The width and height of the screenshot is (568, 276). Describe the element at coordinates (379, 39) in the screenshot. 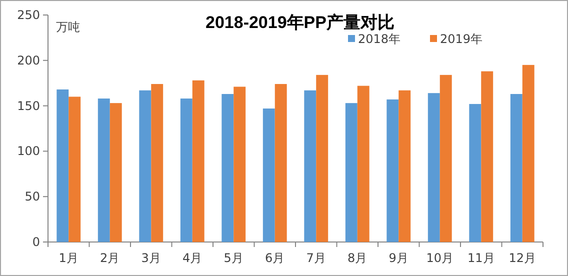

I see `legend-label: 2018年` at that location.